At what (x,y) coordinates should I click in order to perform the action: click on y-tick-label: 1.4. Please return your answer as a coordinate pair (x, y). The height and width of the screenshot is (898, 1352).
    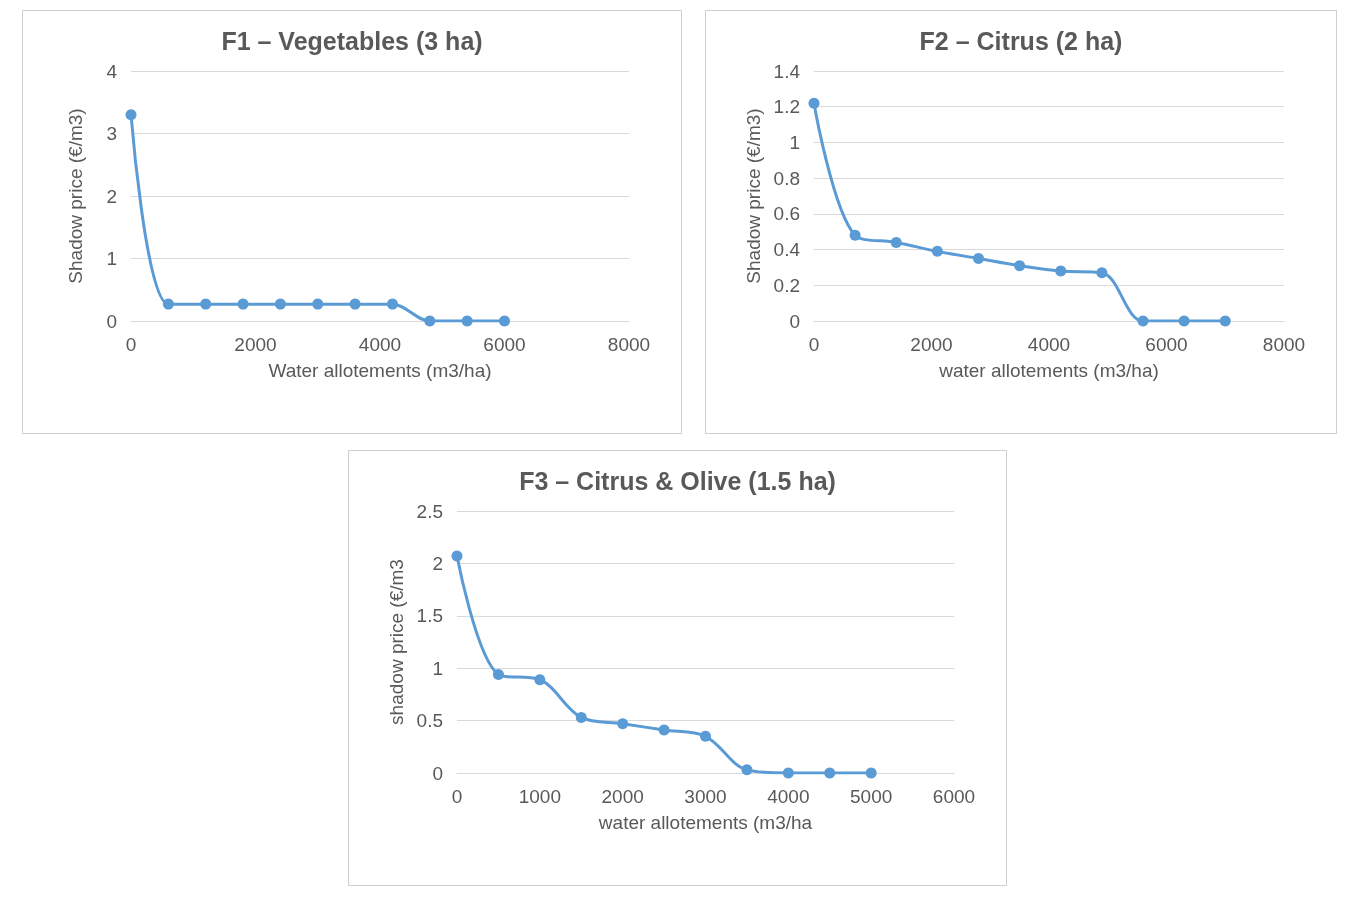
    Looking at the image, I should click on (787, 71).